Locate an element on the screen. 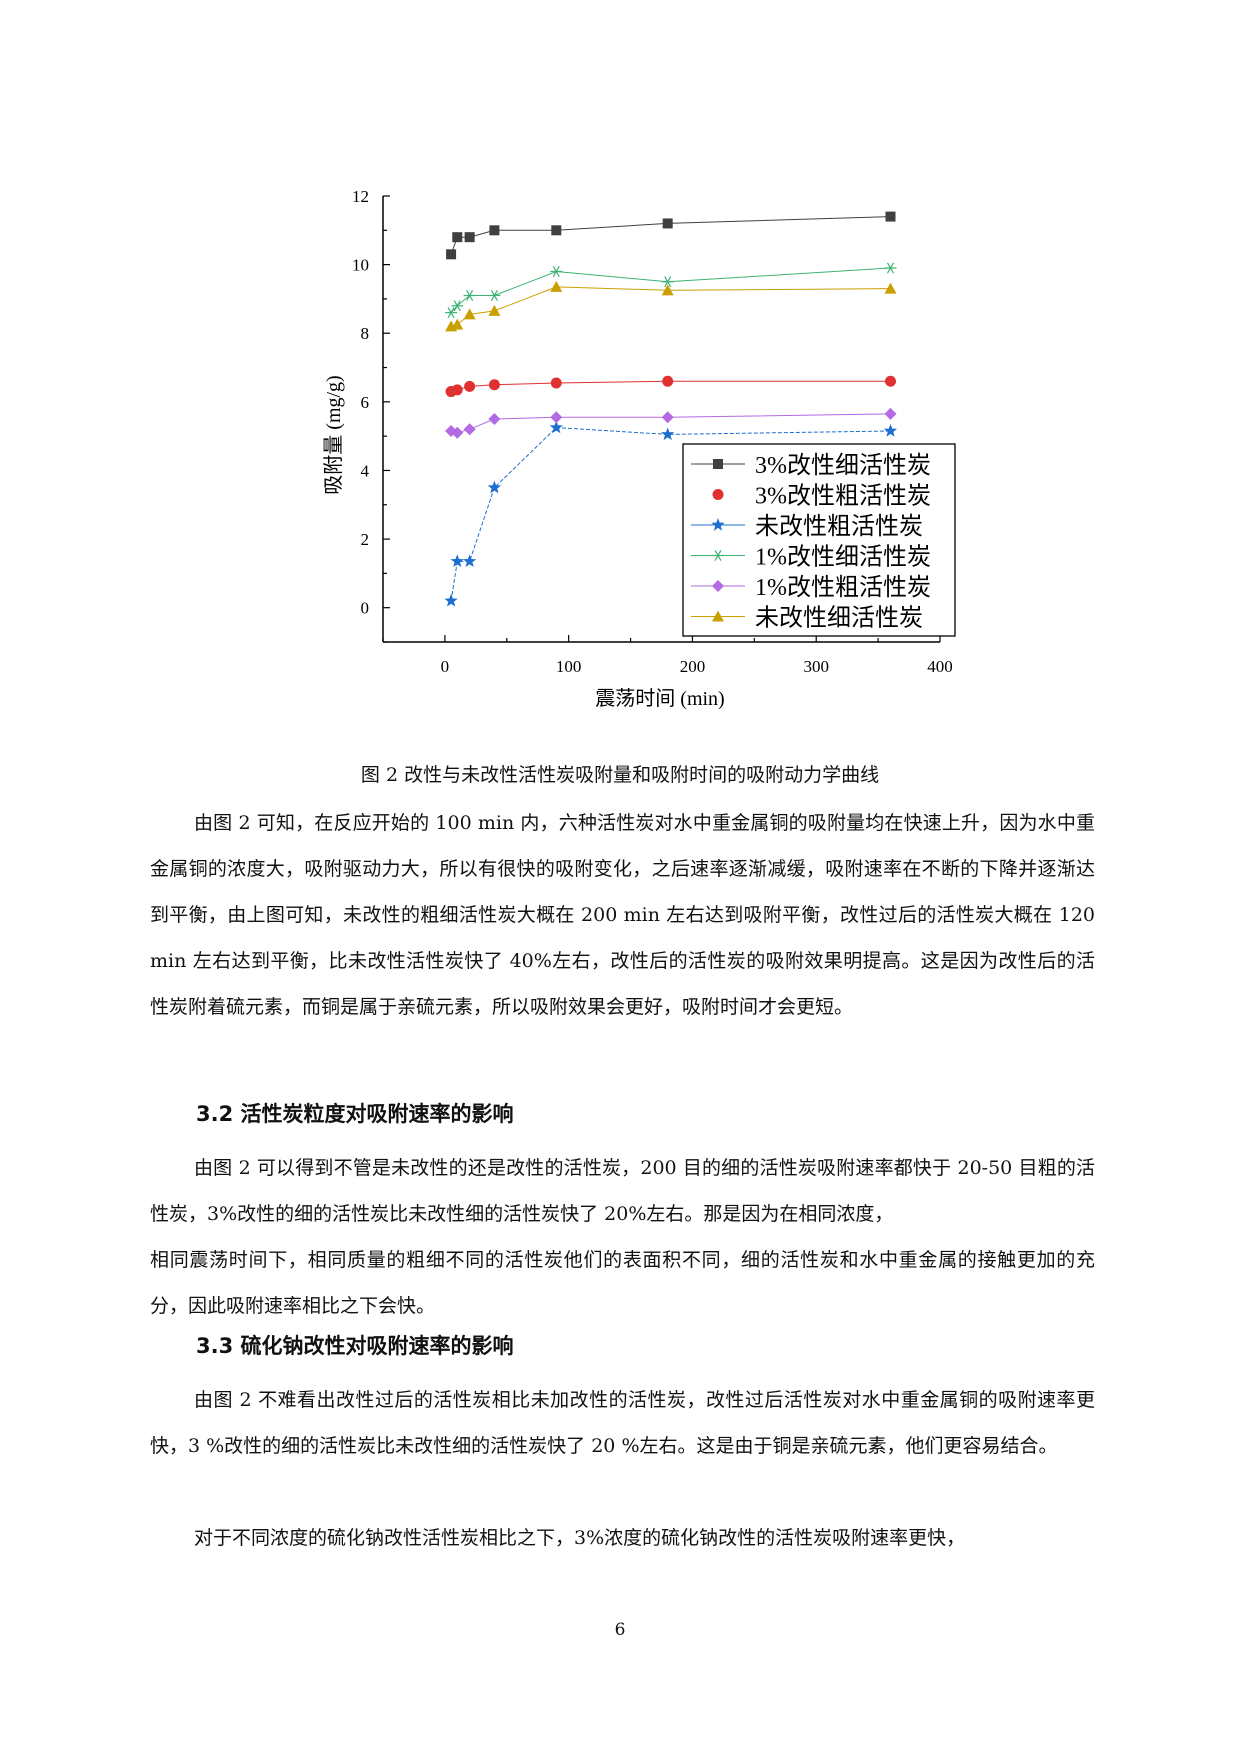 The width and height of the screenshot is (1240, 1754). legend-entry: 未改性细活性炭 is located at coordinates (807, 618).